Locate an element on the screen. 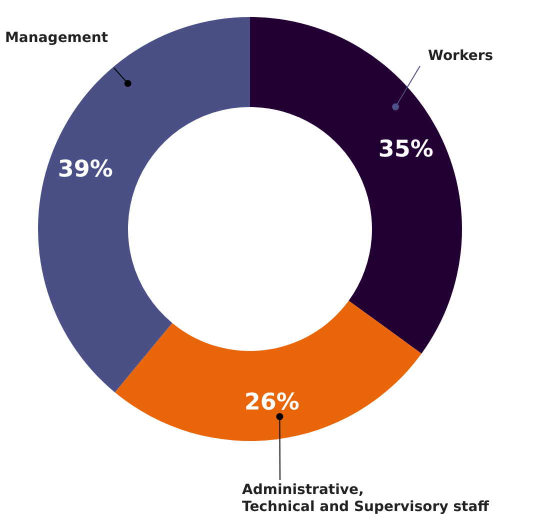  data-label: 39% is located at coordinates (85, 169).